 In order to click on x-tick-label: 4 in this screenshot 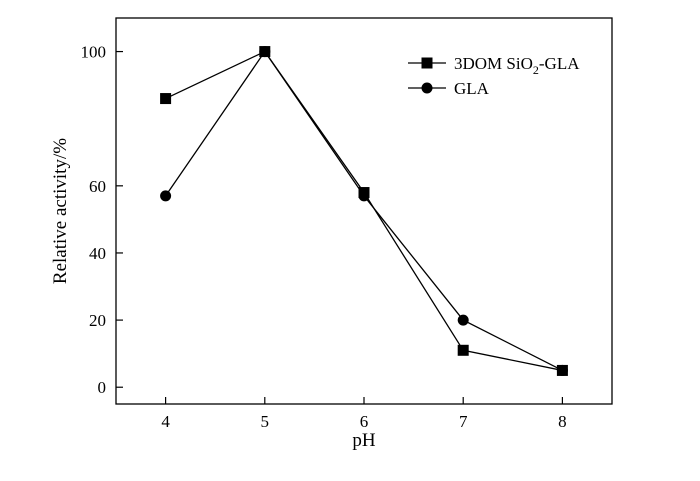, I will do `click(165, 421)`.